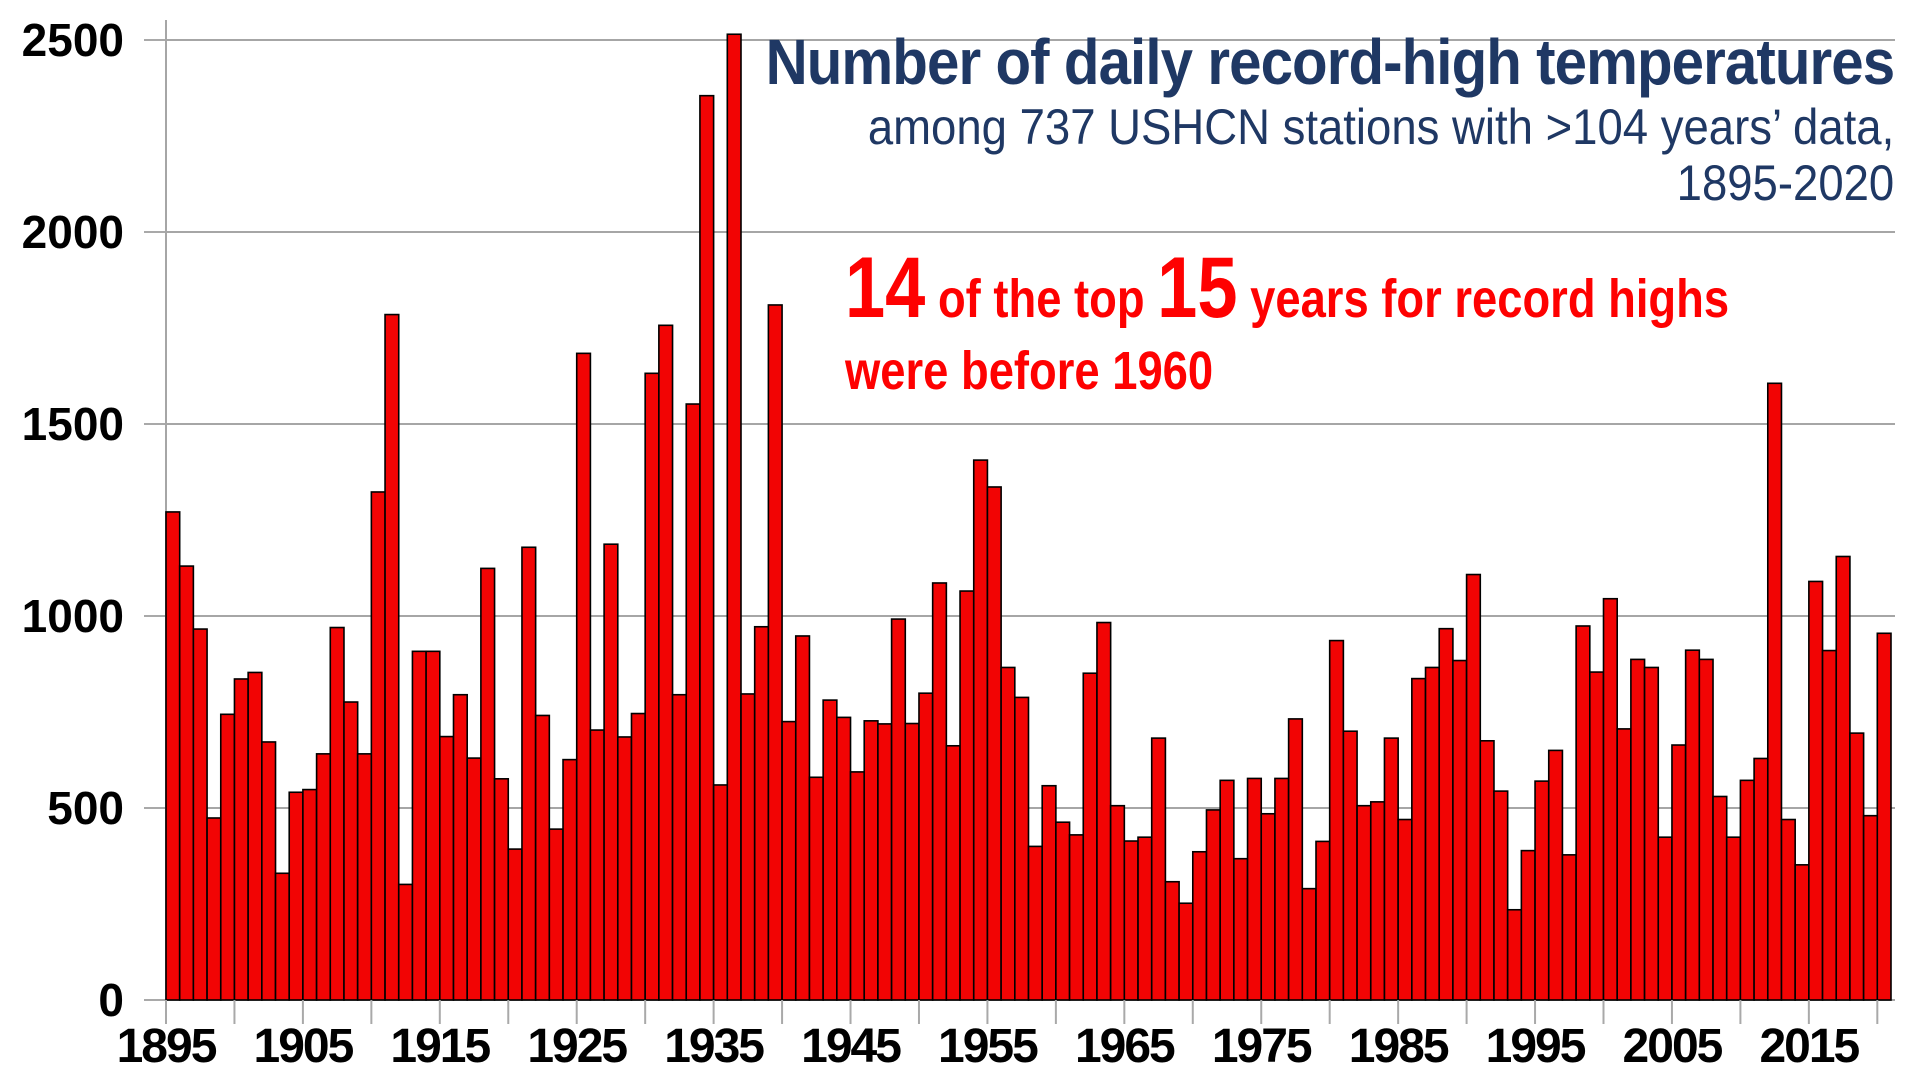 This screenshot has width=1920, height=1080. Describe the element at coordinates (419, 825) in the screenshot. I see `bar-1913` at that location.